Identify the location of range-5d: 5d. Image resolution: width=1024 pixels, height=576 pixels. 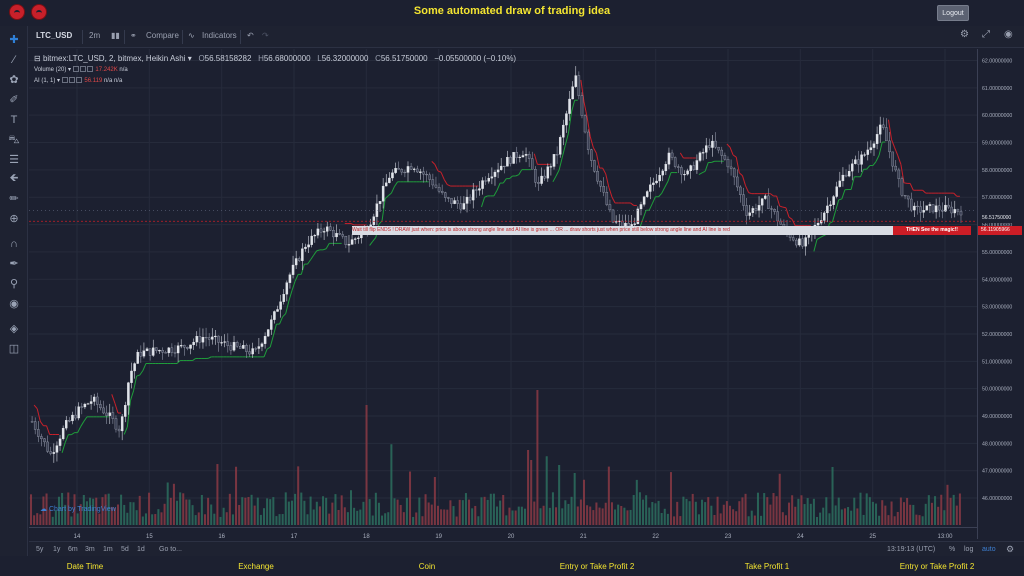
(125, 549).